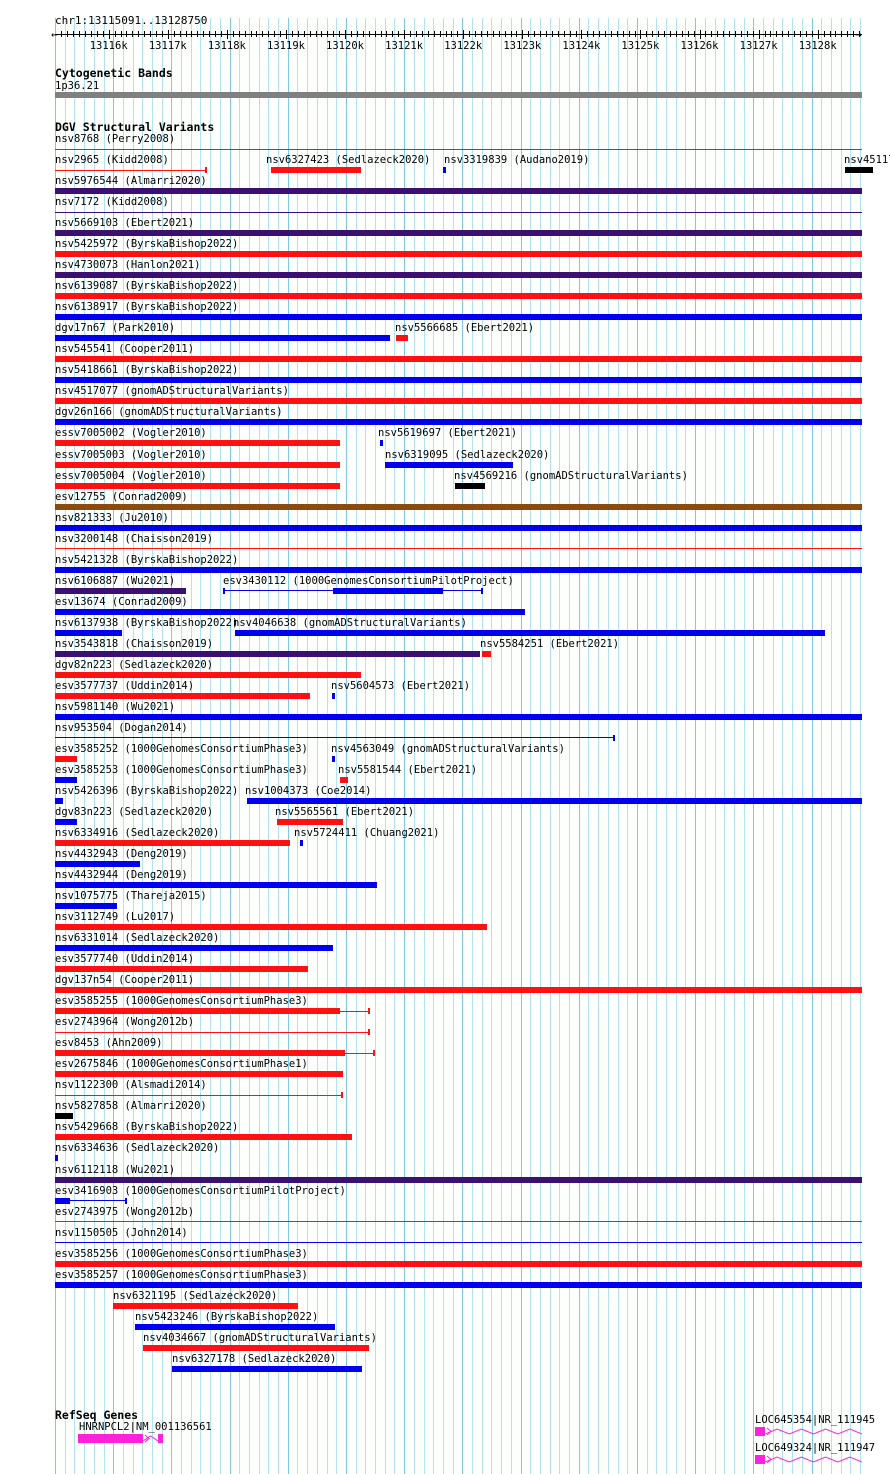 This screenshot has height=1474, width=890. I want to click on pan-left-arrow-icon: ←, so click(54, 34).